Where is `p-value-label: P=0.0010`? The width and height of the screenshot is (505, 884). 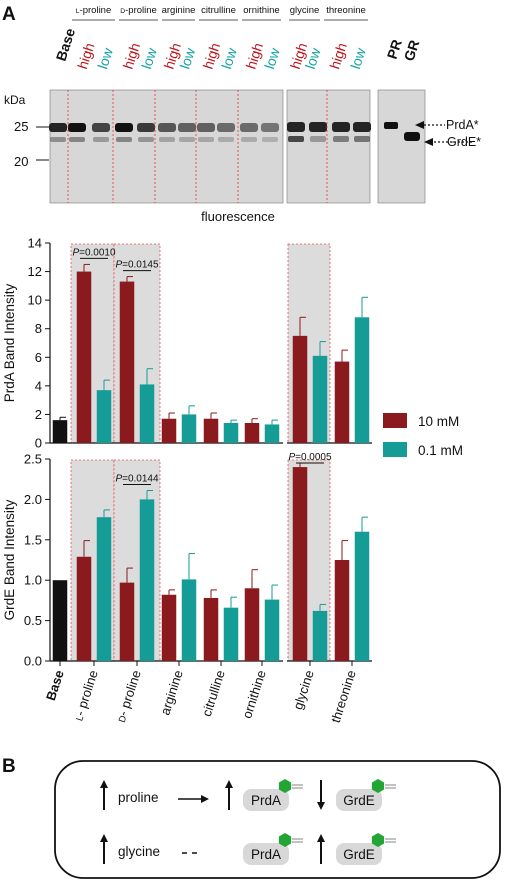 p-value-label: P=0.0010 is located at coordinates (94, 252).